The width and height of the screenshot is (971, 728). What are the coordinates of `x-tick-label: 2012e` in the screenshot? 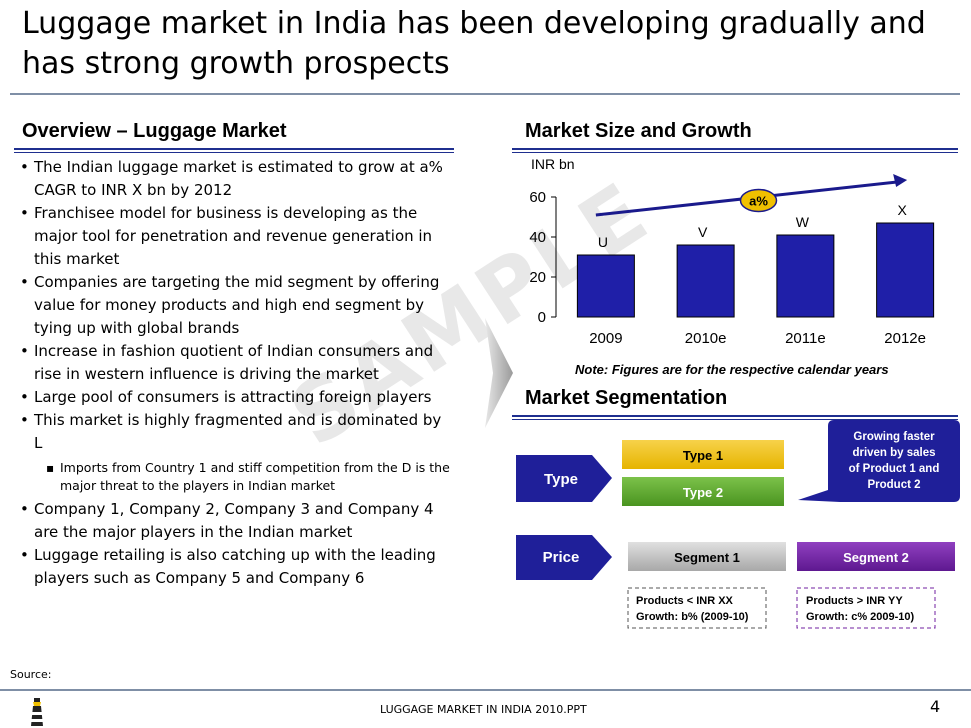 It's located at (905, 338).